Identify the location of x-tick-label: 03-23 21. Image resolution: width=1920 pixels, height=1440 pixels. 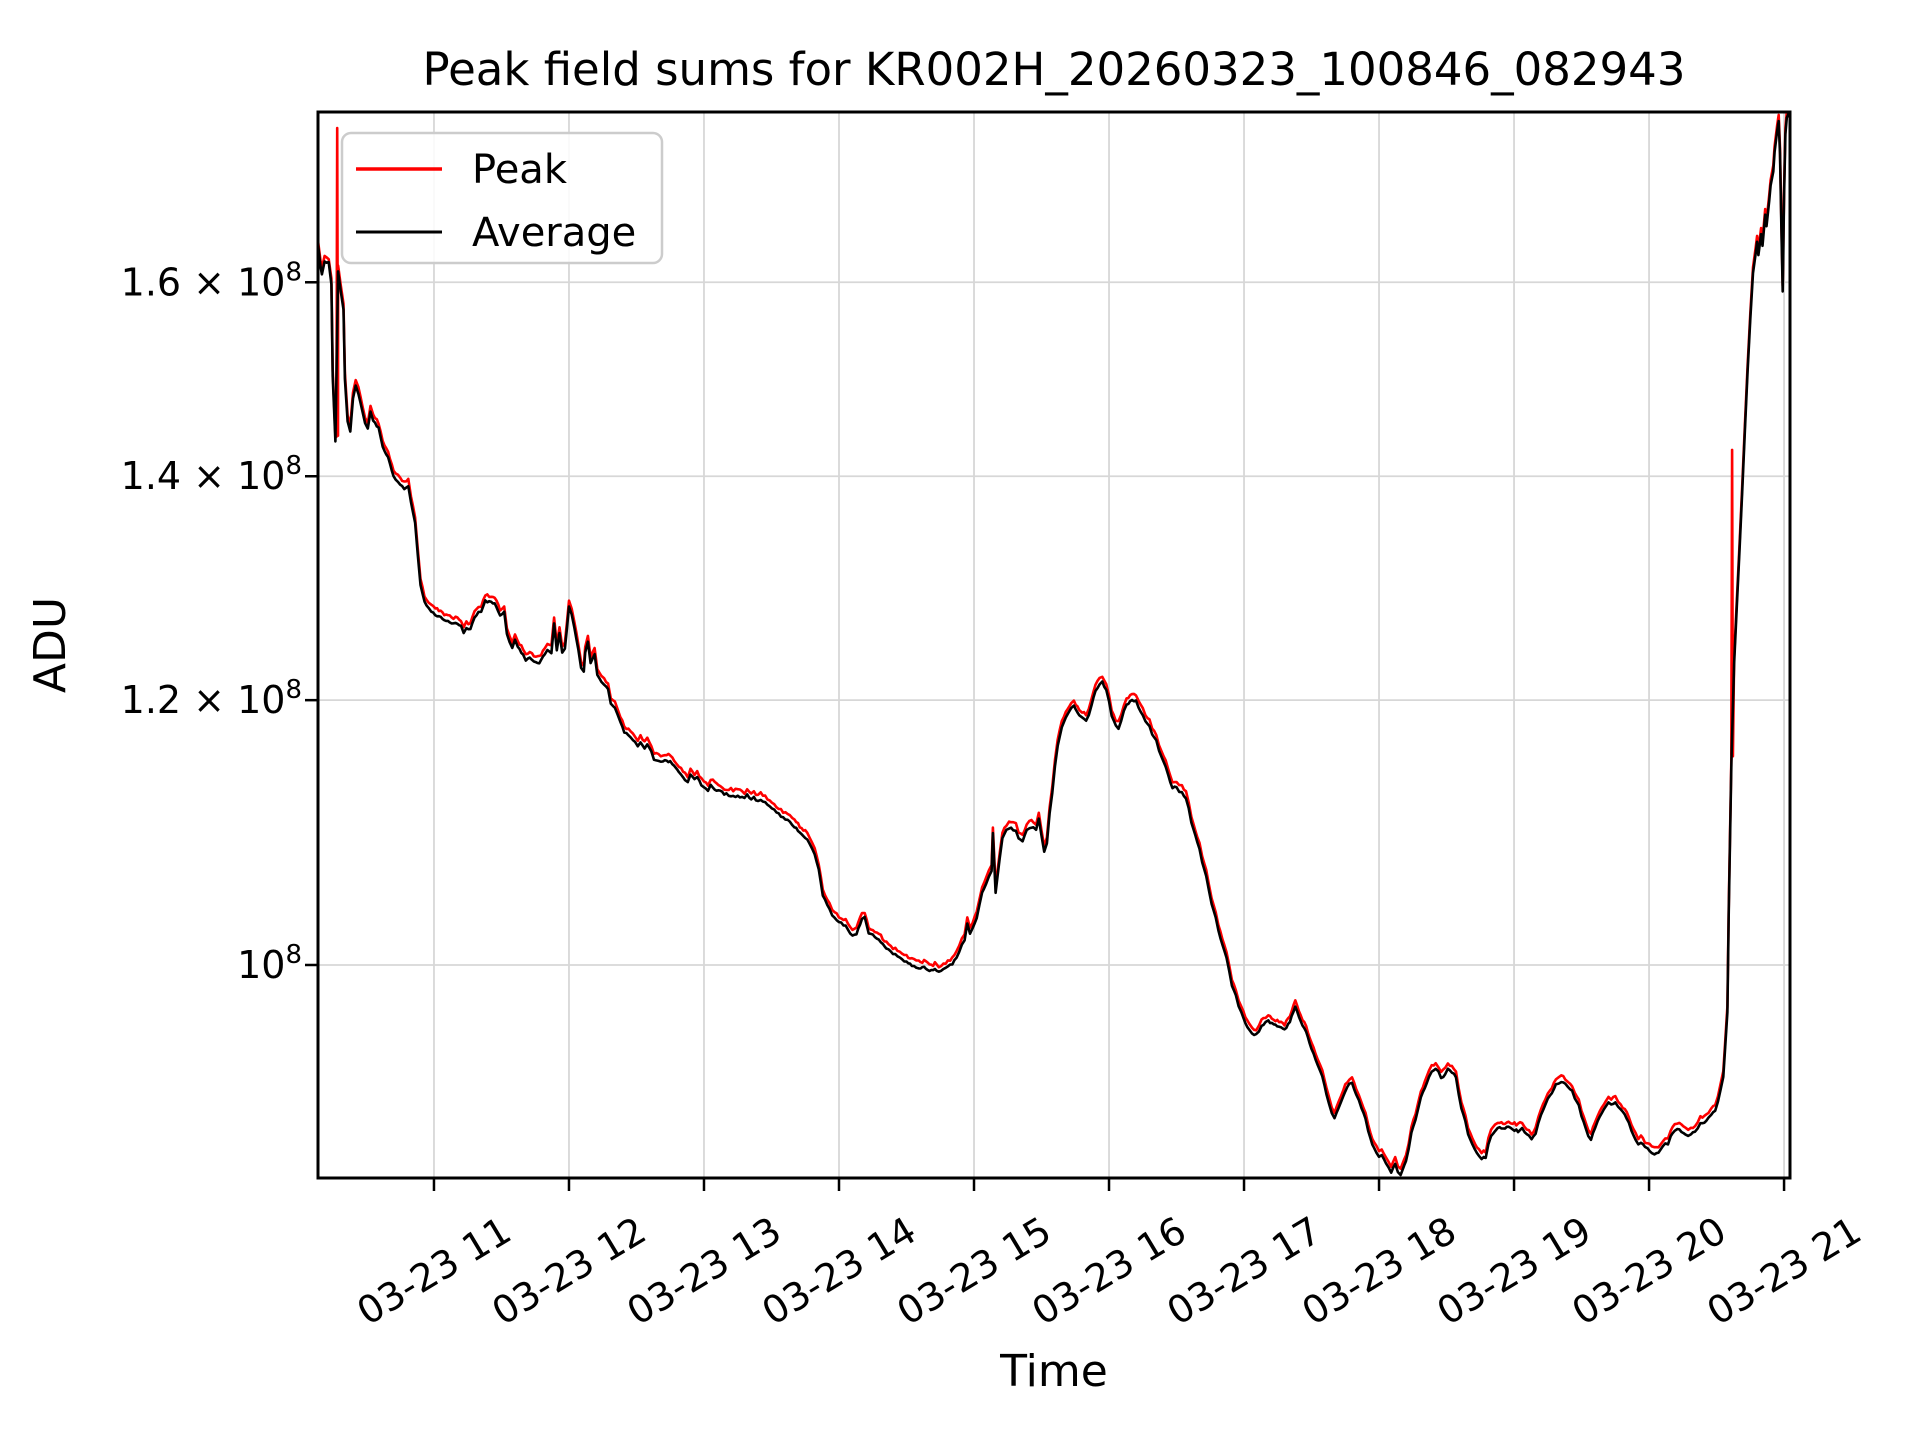
(1784, 1271).